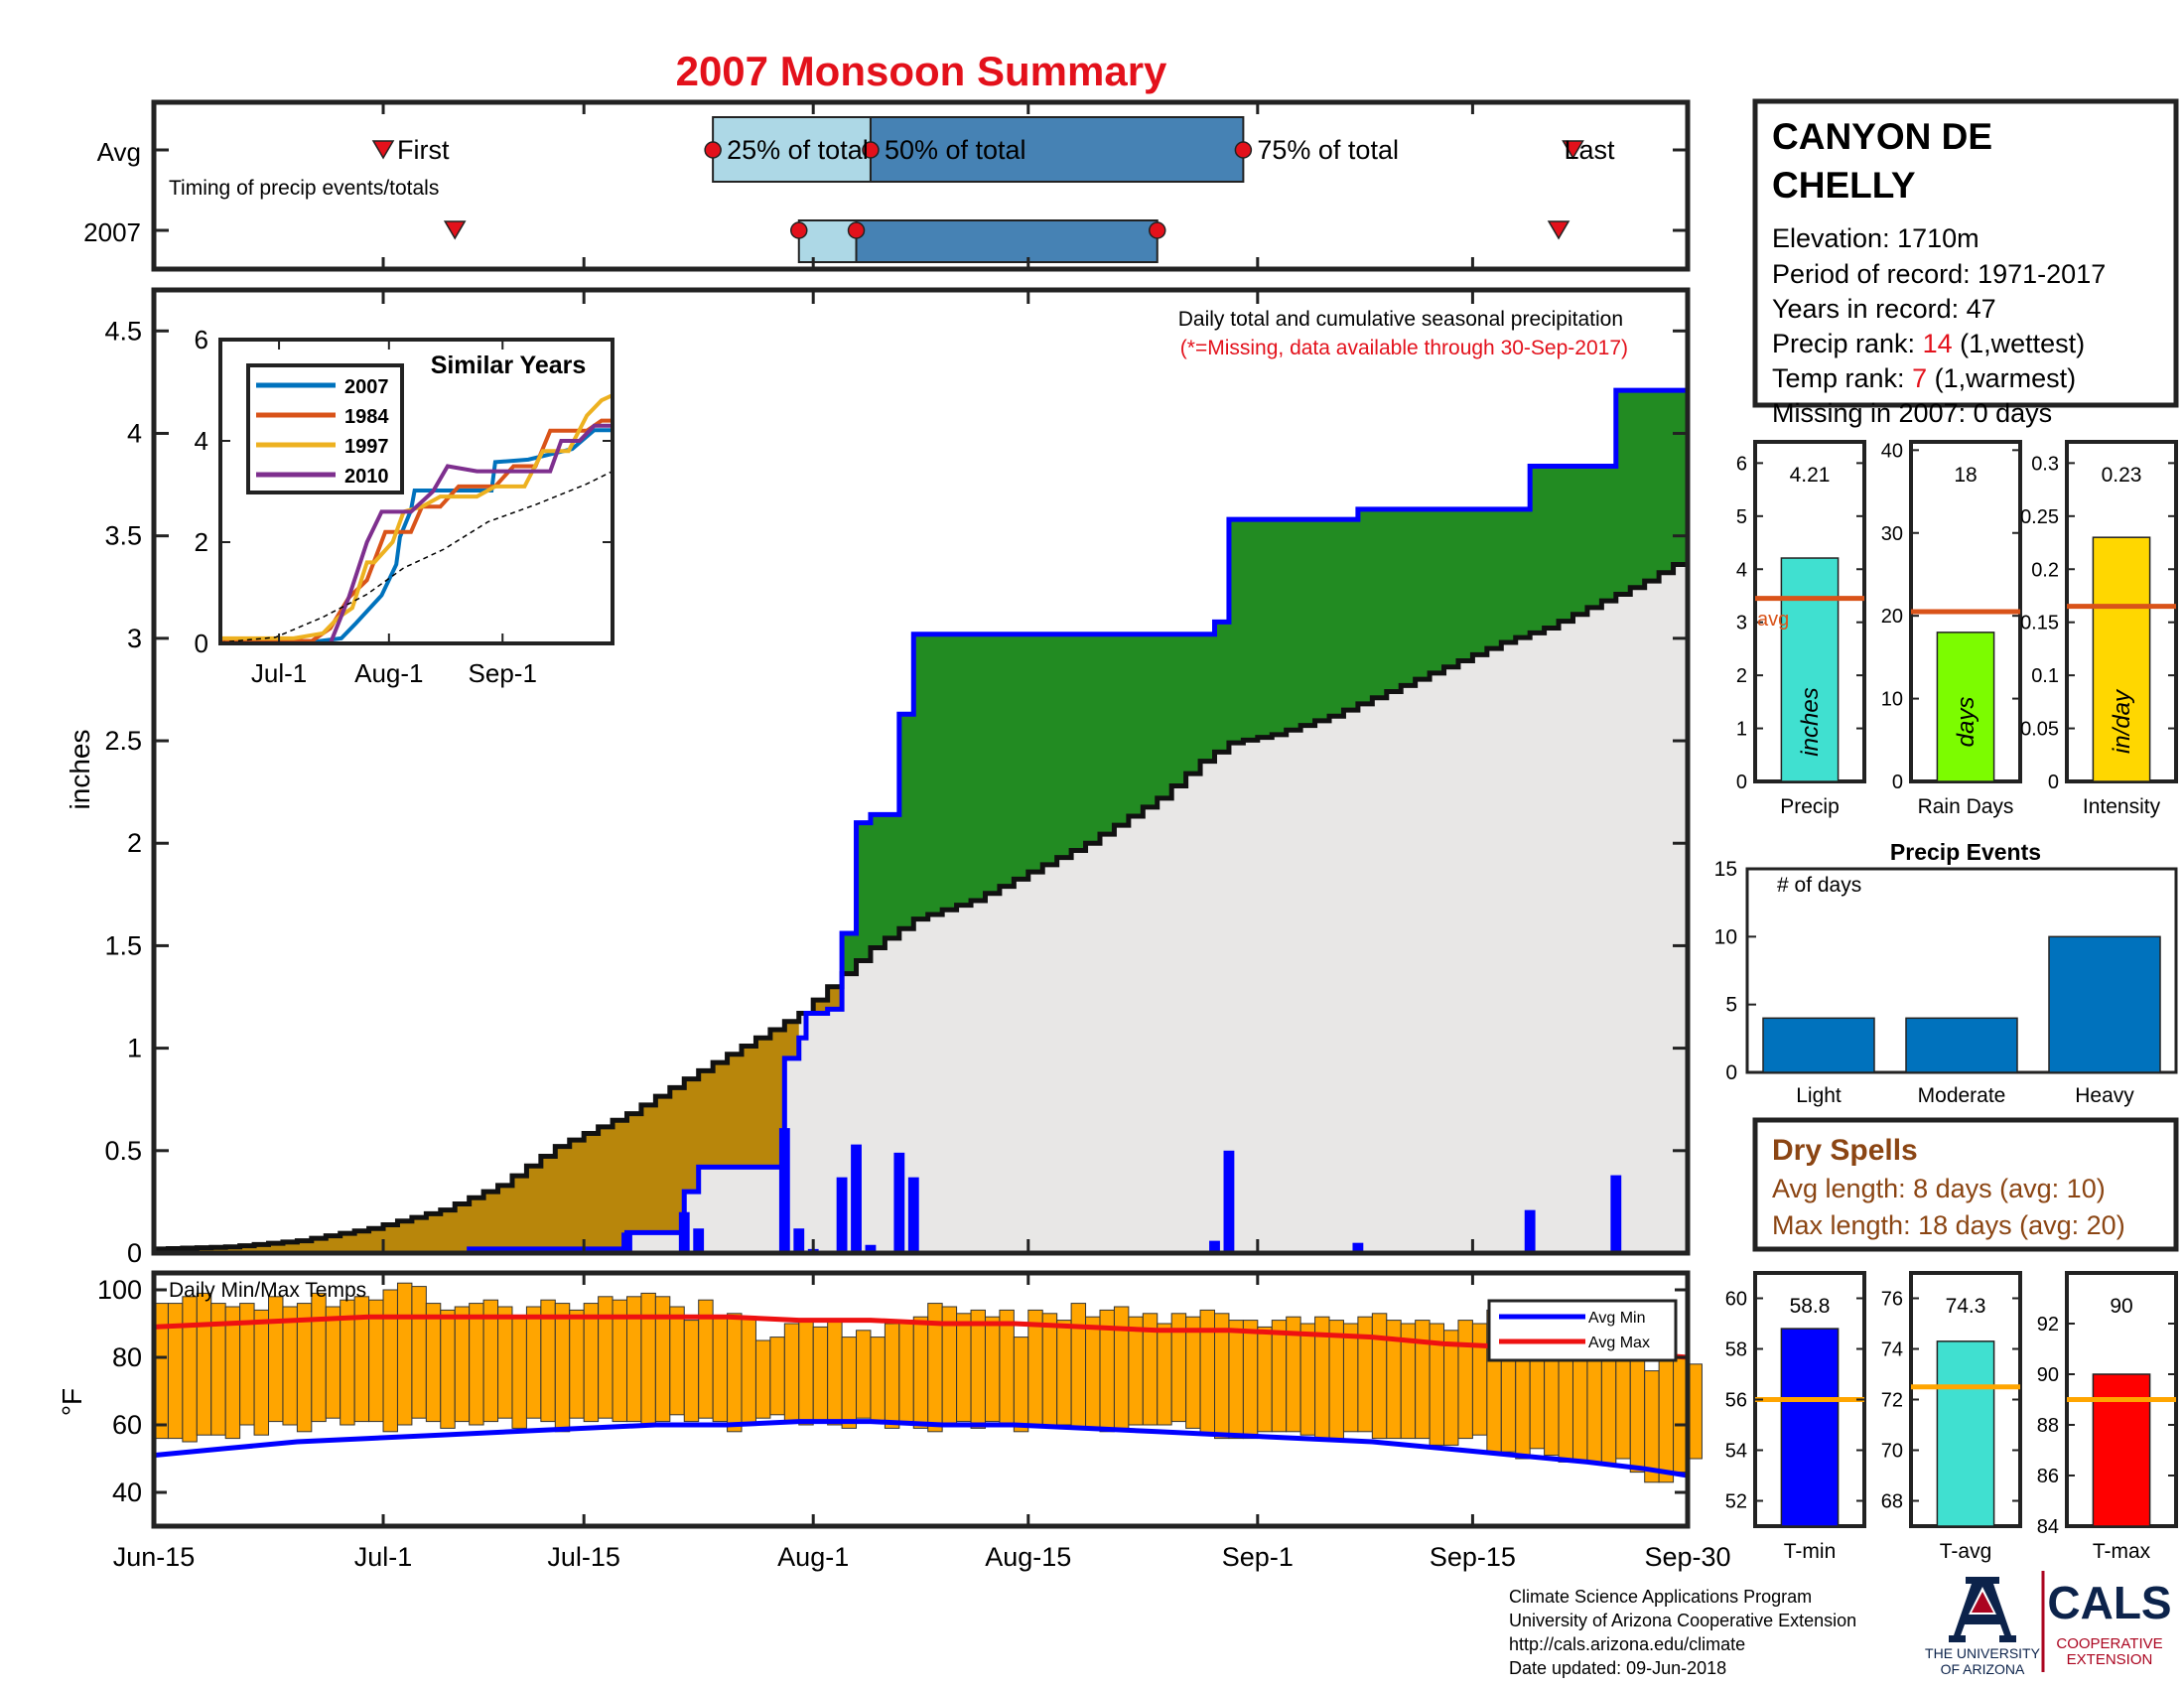 The height and width of the screenshot is (1688, 2184). I want to click on seasonal-precip-totals-bar, so click(1810, 669).